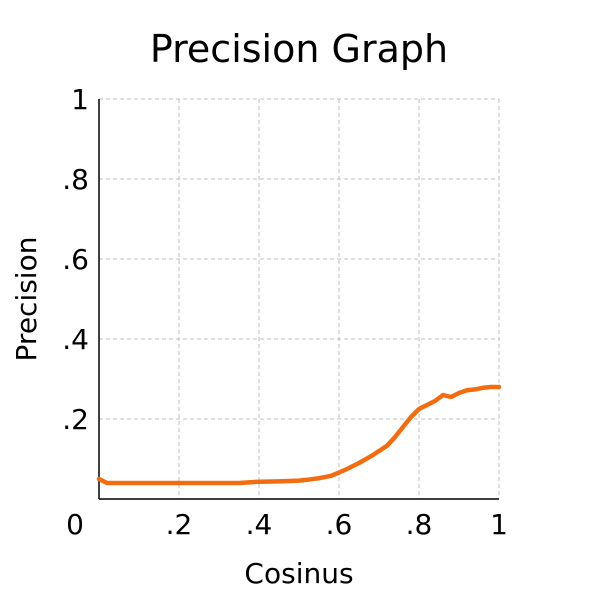  What do you see at coordinates (75, 259) in the screenshot?
I see `y-tick-label: .6` at bounding box center [75, 259].